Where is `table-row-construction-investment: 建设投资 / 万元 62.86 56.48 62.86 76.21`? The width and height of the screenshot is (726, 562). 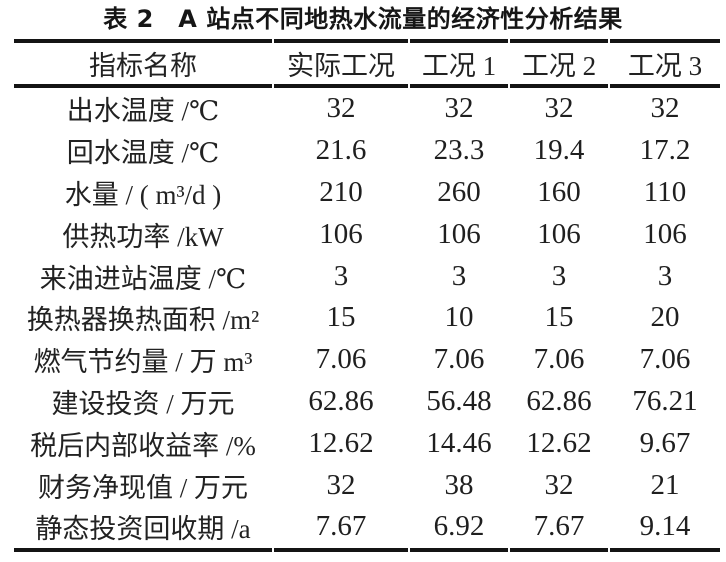 table-row-construction-investment: 建设投资 / 万元 62.86 56.48 62.86 76.21 is located at coordinates (367, 402).